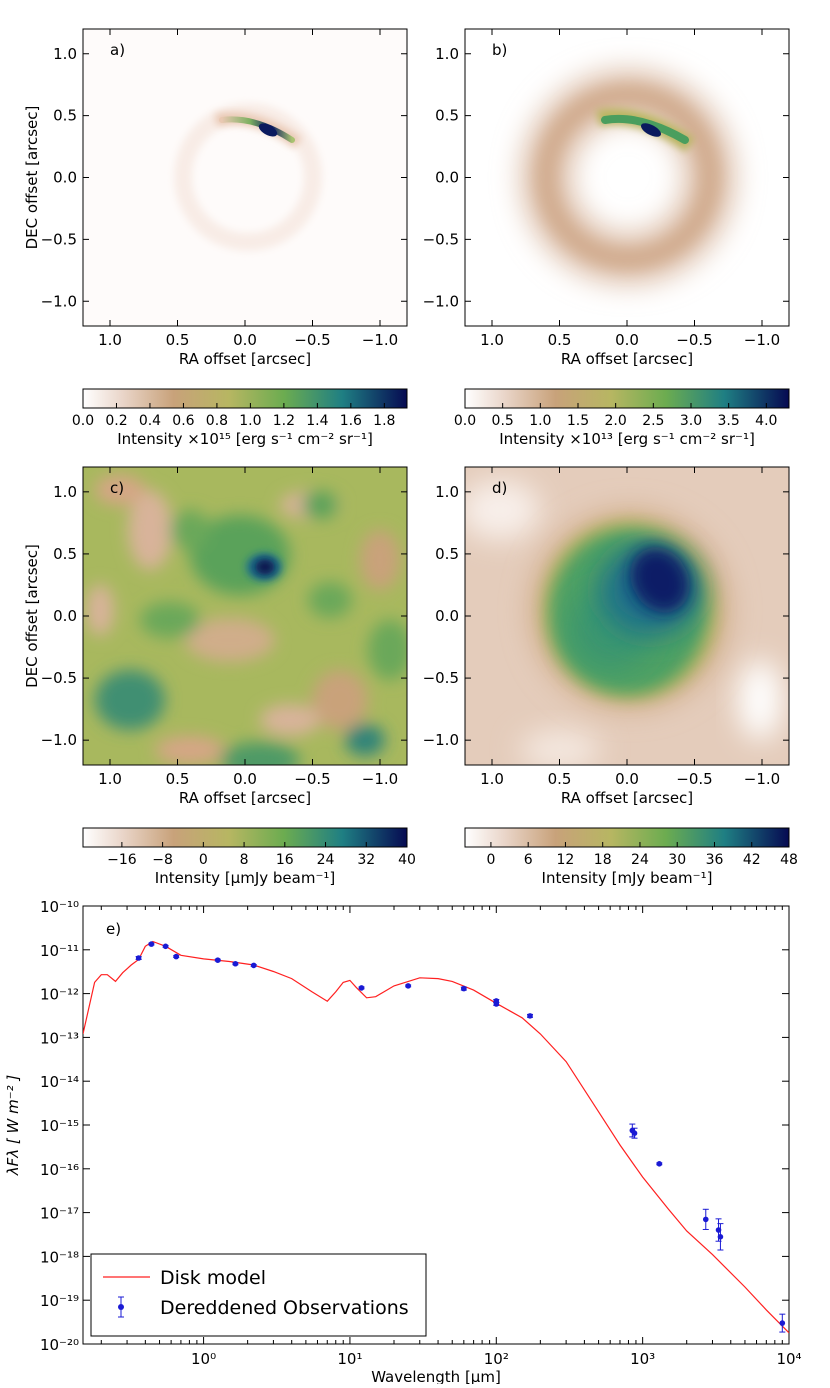 This screenshot has height=1388, width=830. Describe the element at coordinates (244, 860) in the screenshot. I see `colorbar-tick-label: 8` at that location.